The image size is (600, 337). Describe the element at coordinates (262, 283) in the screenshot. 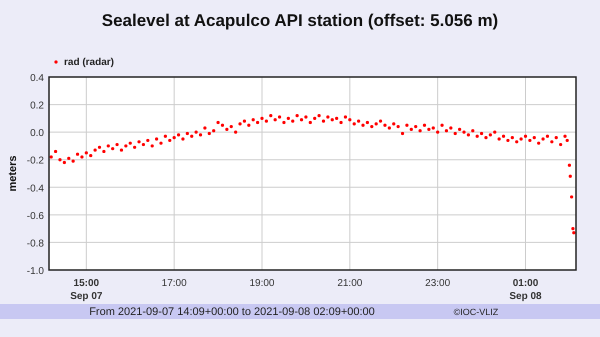

I see `x-tick-label: 19:00` at that location.